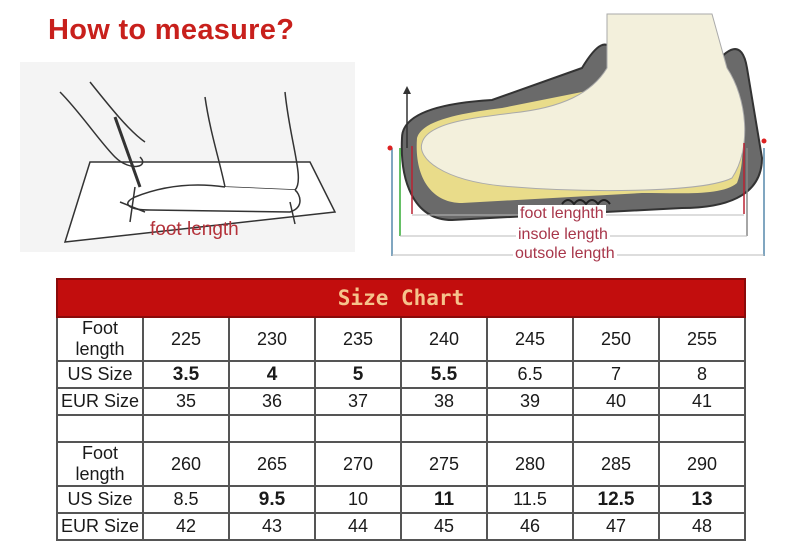 The image size is (806, 541). I want to click on size-cell: 11.5, so click(530, 499).